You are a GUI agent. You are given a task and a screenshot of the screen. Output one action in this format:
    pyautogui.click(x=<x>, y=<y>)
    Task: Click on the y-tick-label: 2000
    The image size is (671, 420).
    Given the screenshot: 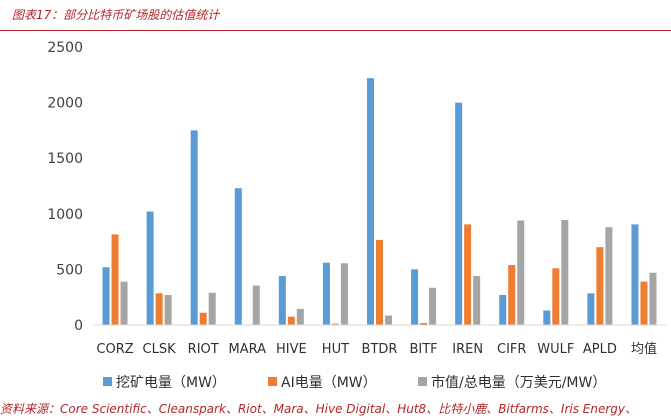 What is the action you would take?
    pyautogui.click(x=65, y=104)
    